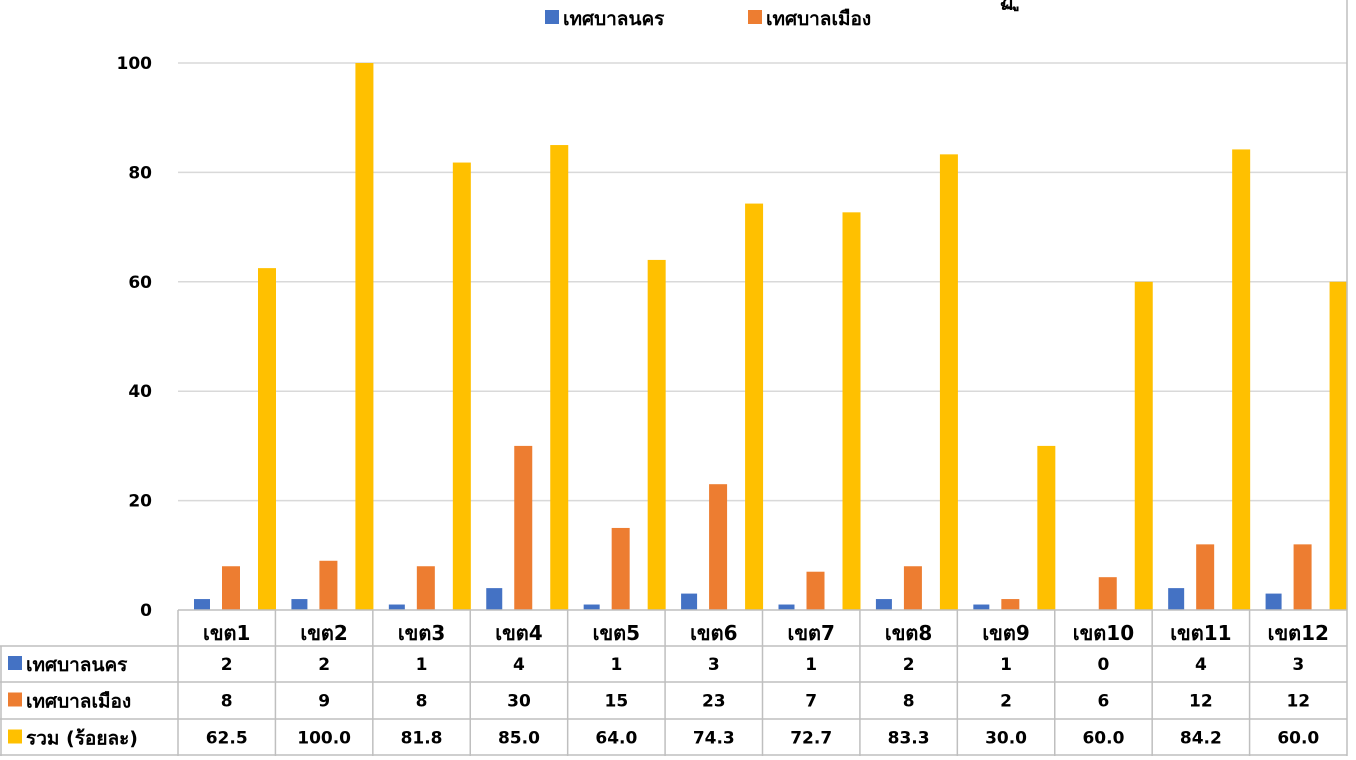 Image resolution: width=1356 pixels, height=760 pixels. I want to click on table-cell-value: 7, so click(811, 702).